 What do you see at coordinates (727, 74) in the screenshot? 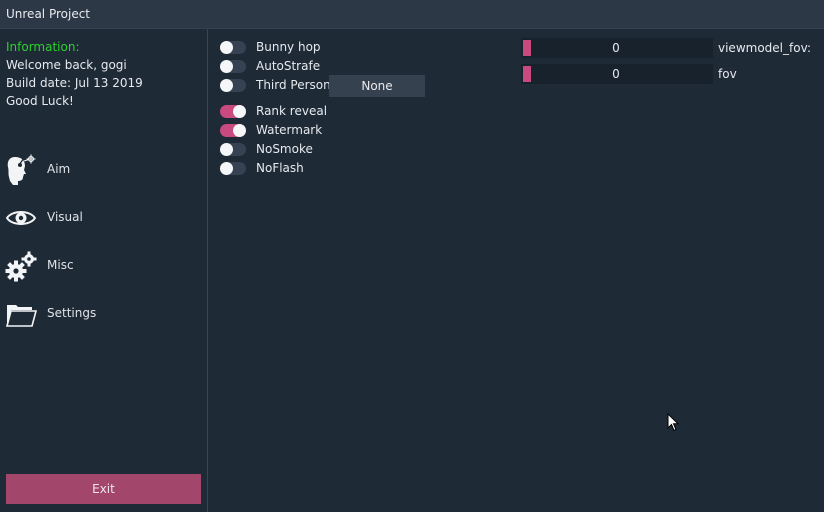
I see `fov-label: fov` at bounding box center [727, 74].